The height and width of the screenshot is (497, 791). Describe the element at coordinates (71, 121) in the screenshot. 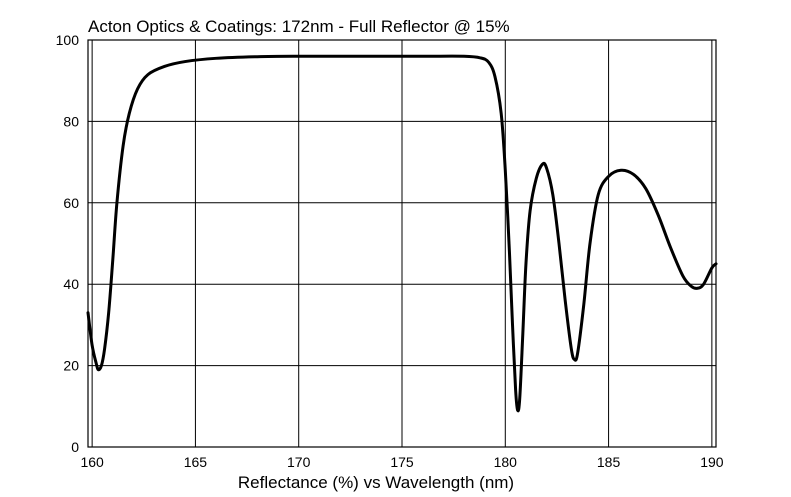

I see `y-tick-label: 80` at that location.